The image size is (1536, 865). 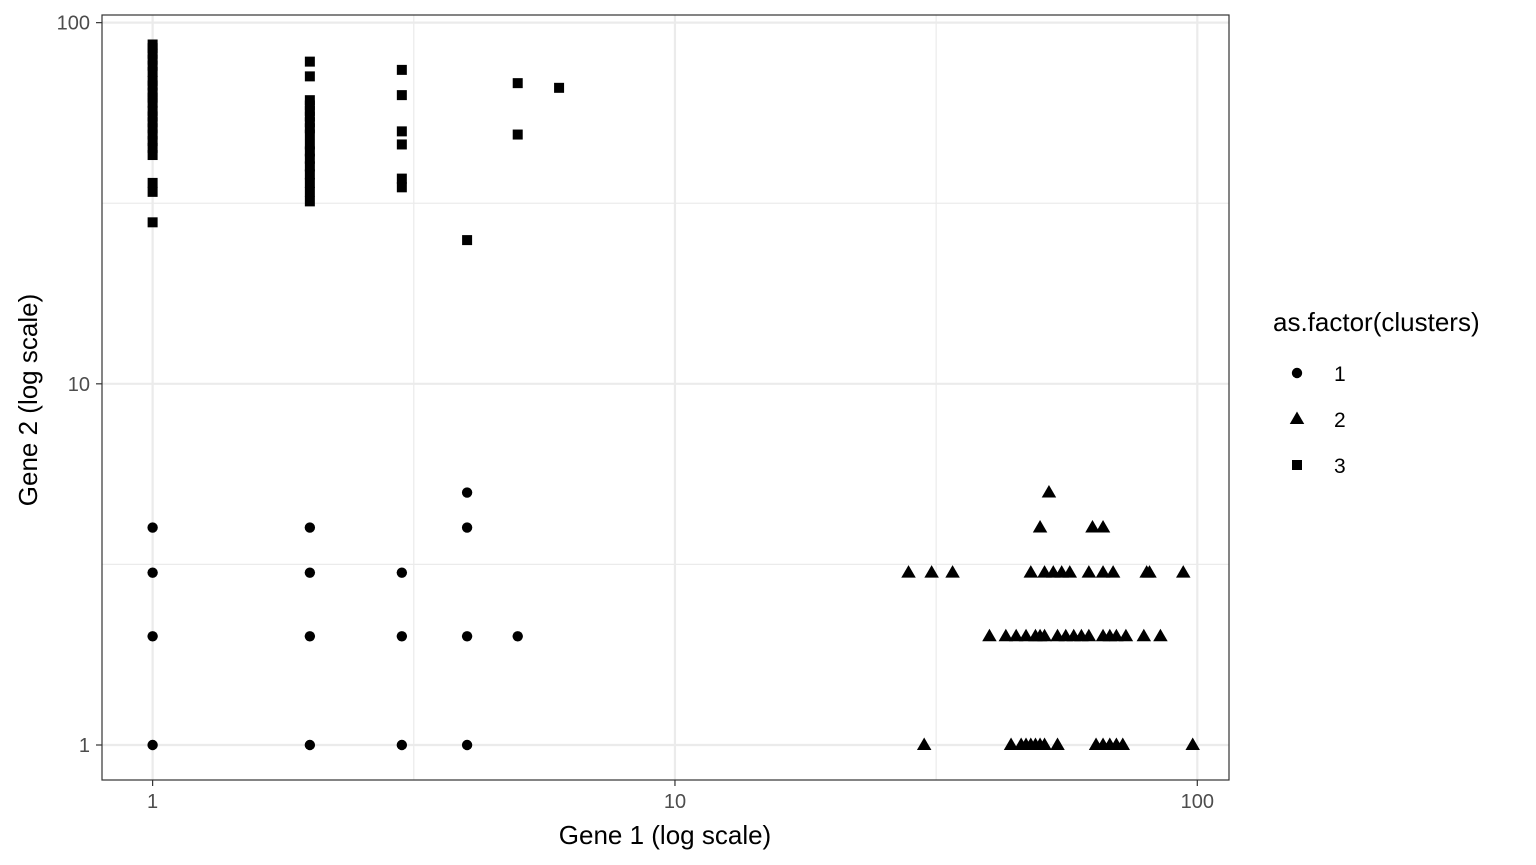 What do you see at coordinates (1318, 374) in the screenshot?
I see `legend-item-1: 1` at bounding box center [1318, 374].